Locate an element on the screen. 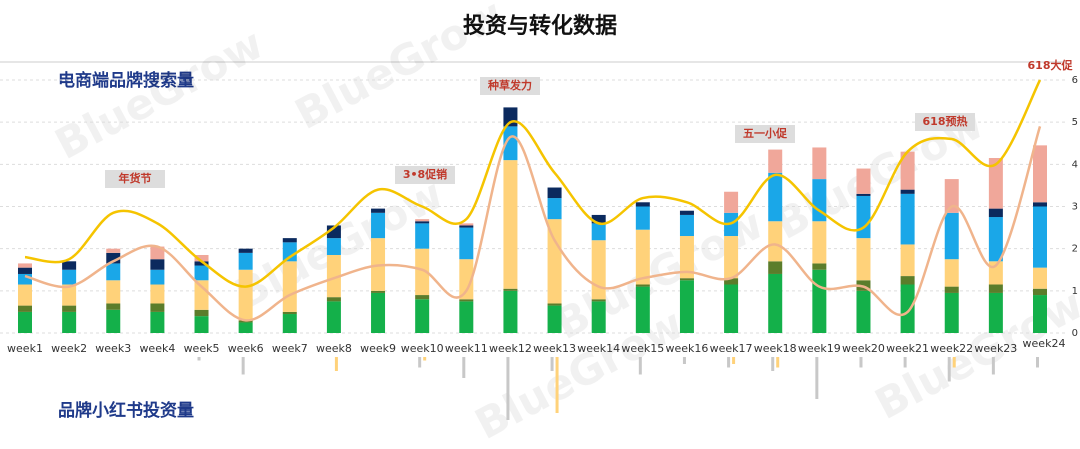 The height and width of the screenshot is (449, 1080). x-tick-label: week20 is located at coordinates (863, 348).